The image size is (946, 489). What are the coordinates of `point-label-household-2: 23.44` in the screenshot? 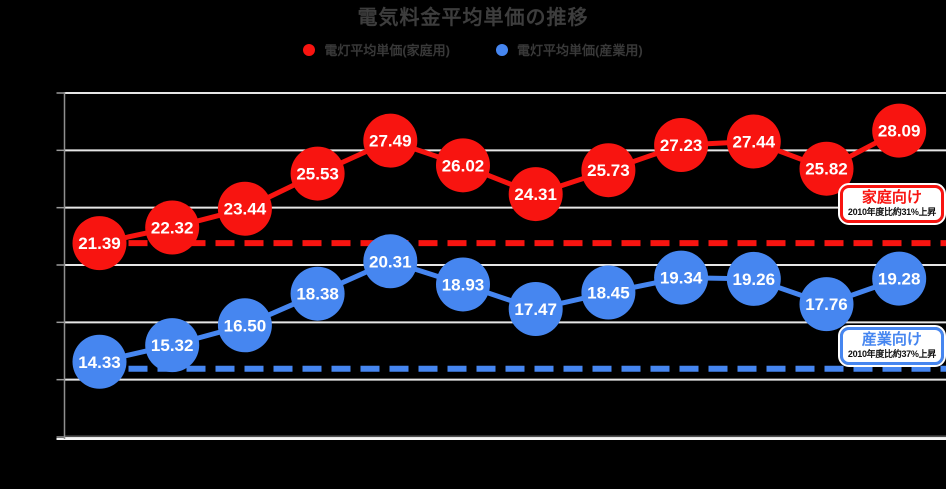 It's located at (245, 209).